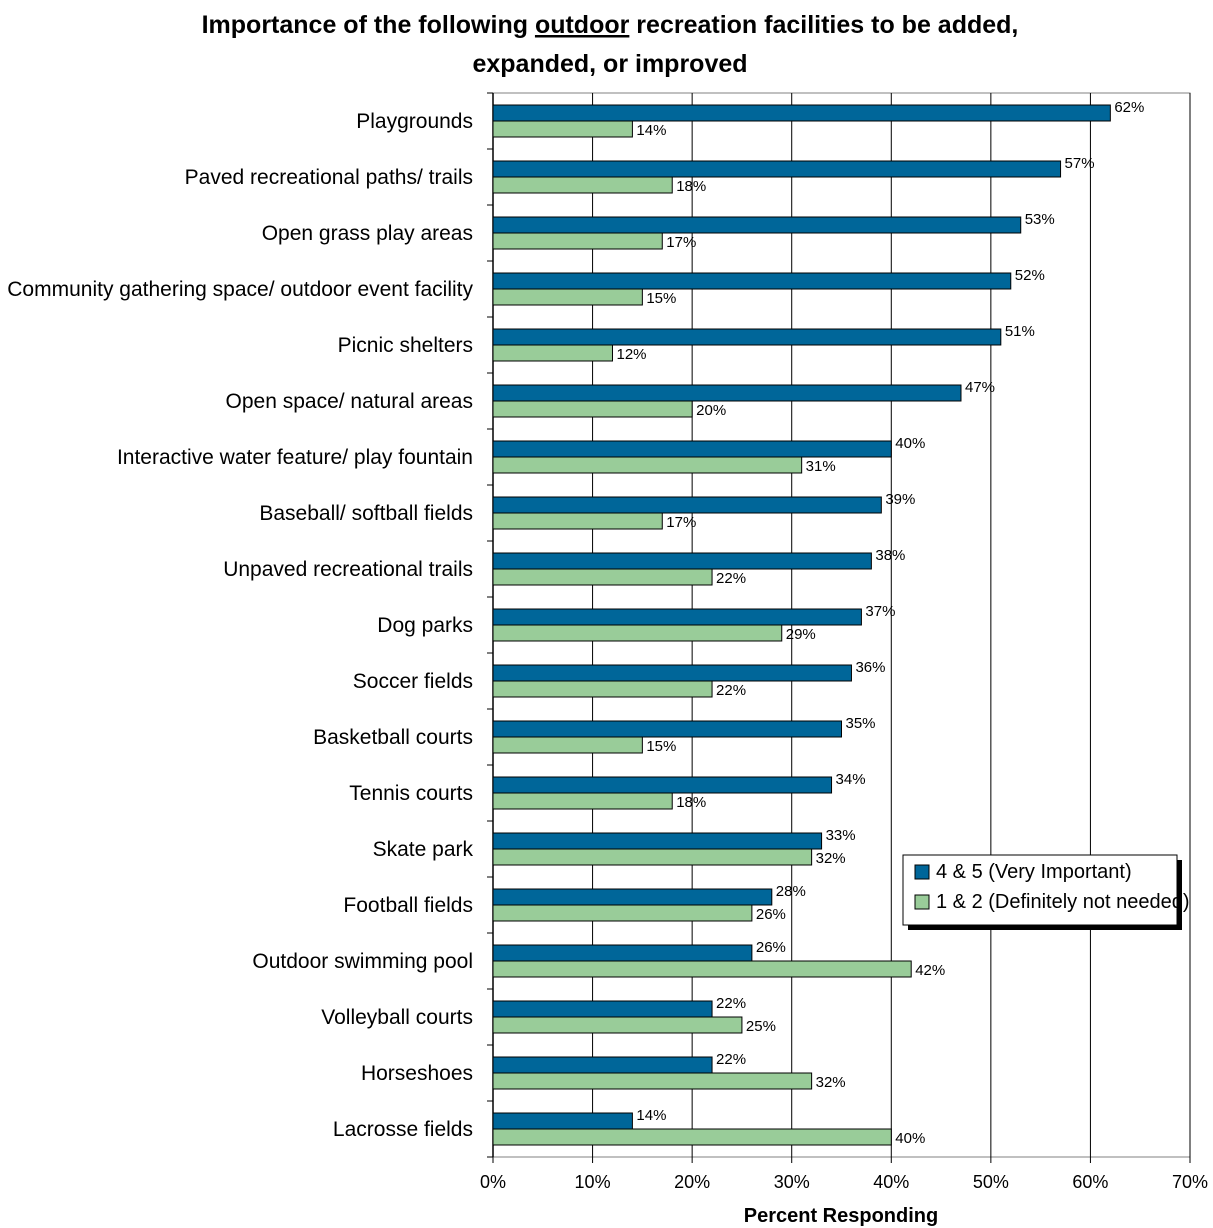 Image resolution: width=1213 pixels, height=1228 pixels. Describe the element at coordinates (417, 1073) in the screenshot. I see `category-label: Horseshoes` at that location.